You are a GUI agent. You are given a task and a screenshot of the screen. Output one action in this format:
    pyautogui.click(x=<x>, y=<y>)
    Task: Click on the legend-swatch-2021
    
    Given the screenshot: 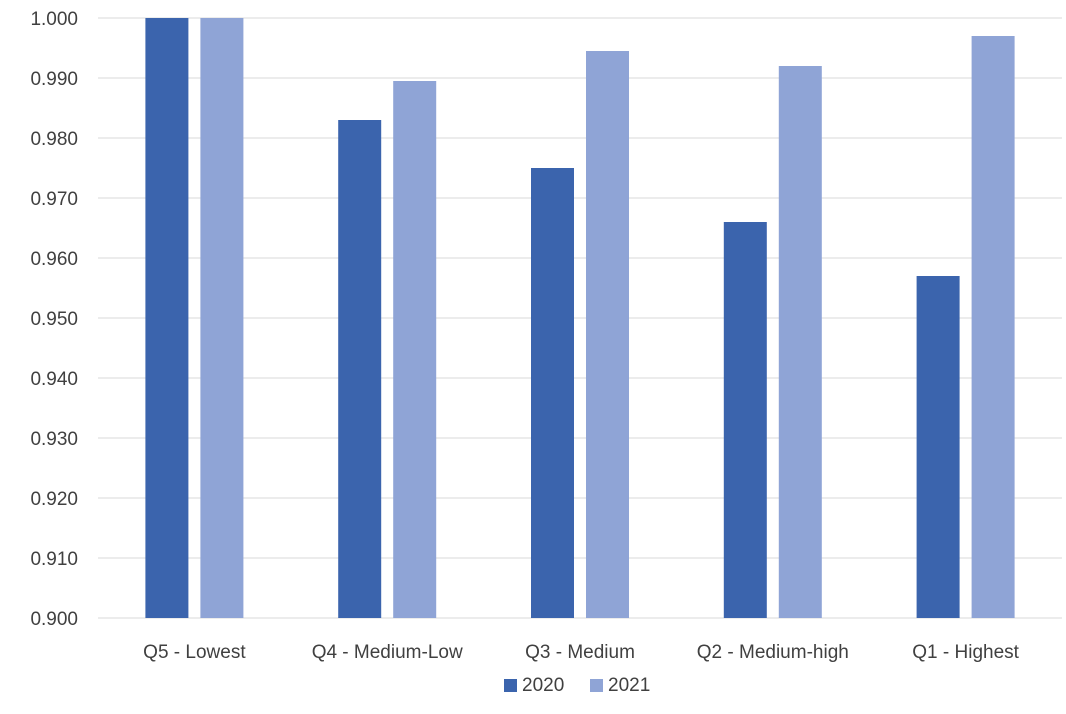 What is the action you would take?
    pyautogui.click(x=596, y=685)
    